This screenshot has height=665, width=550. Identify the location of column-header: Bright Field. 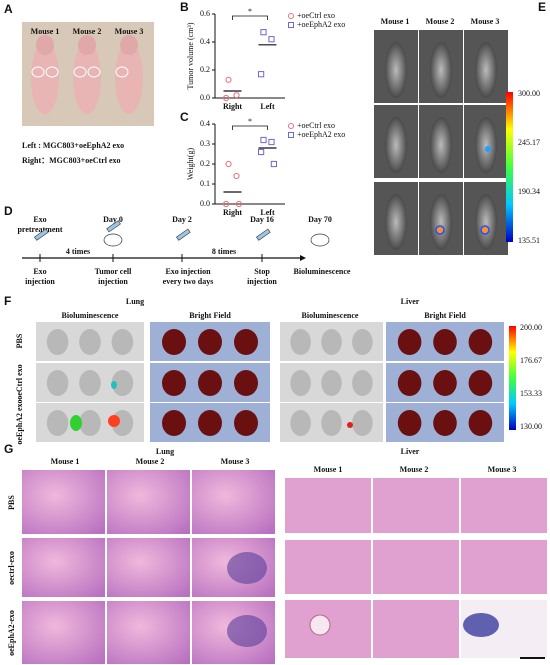
(210, 315).